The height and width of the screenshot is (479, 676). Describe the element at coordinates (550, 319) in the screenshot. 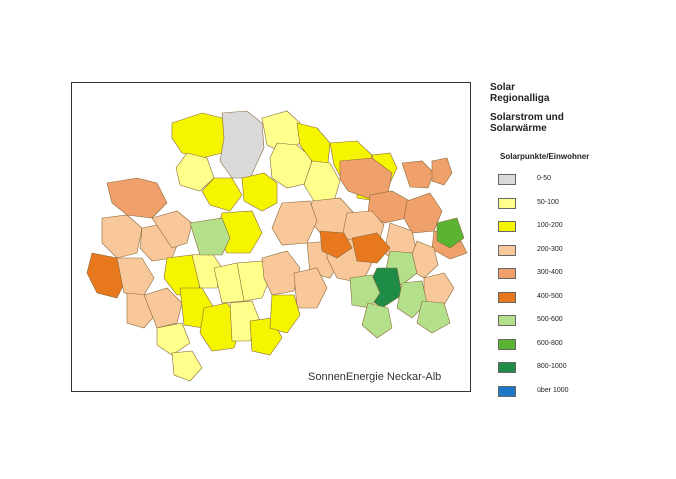

I see `legend-label: 500-600` at that location.